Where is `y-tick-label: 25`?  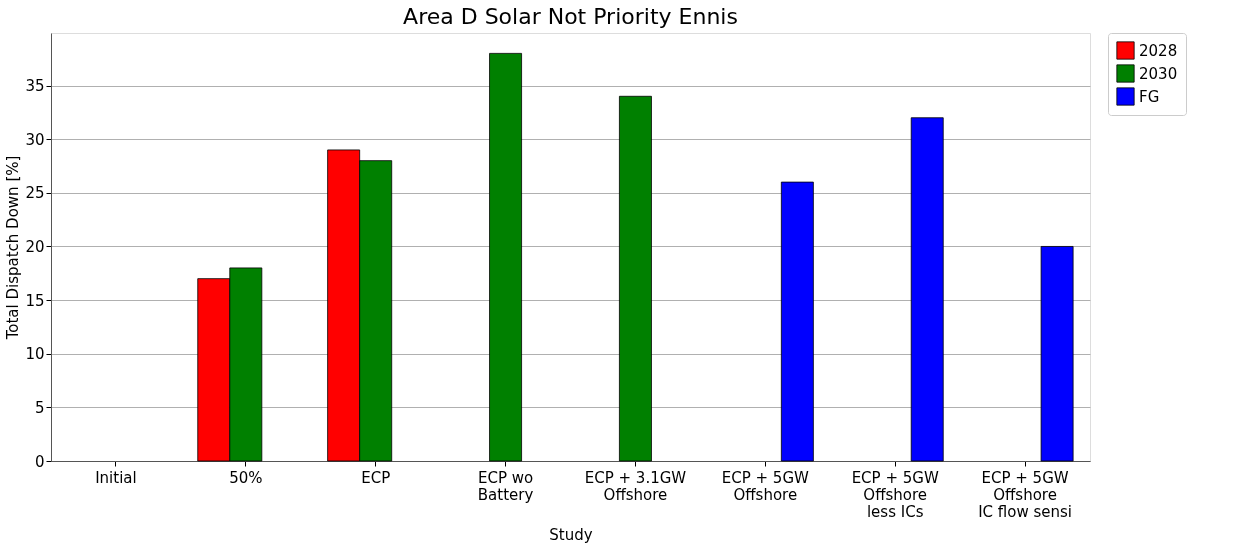
y-tick-label: 25 is located at coordinates (35, 193).